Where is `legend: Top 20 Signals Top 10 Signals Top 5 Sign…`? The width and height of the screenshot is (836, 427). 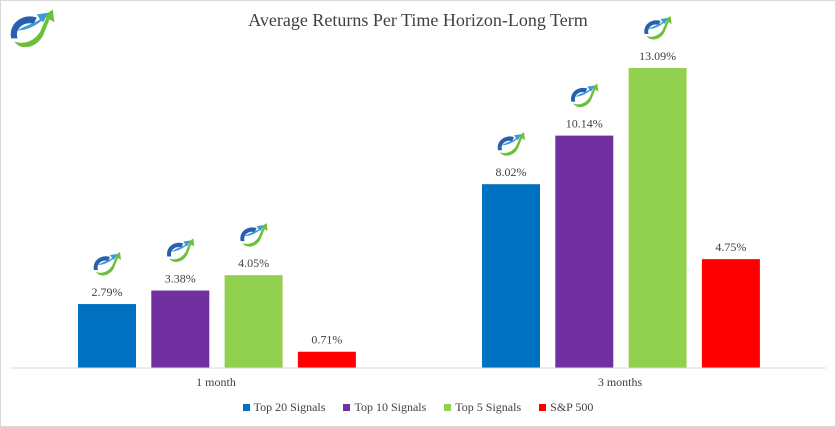
legend: Top 20 Signals Top 10 Signals Top 5 Sign… is located at coordinates (418, 407).